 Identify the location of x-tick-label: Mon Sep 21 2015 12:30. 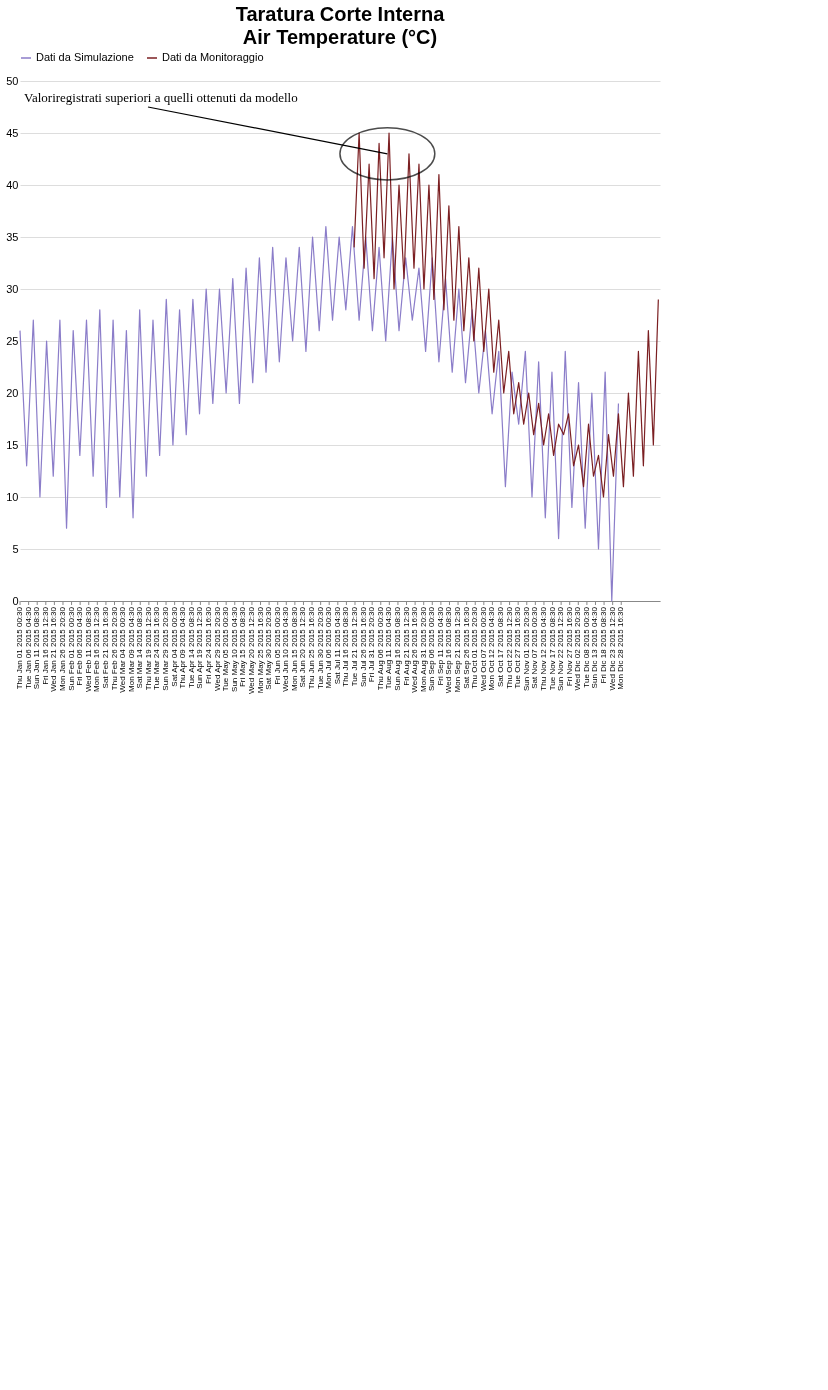
(458, 649).